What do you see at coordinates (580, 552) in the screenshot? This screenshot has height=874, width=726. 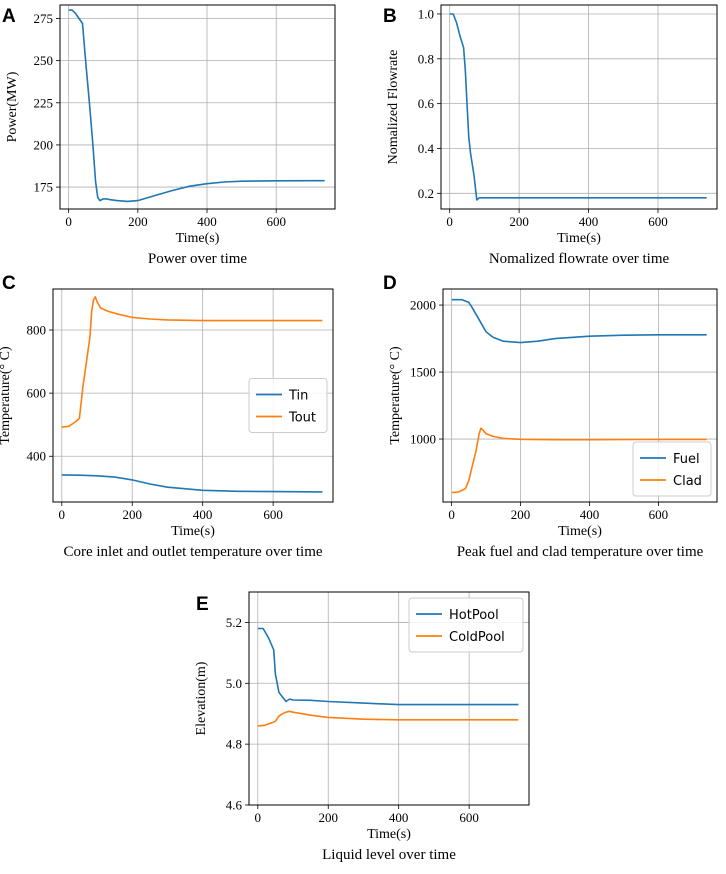 I see `panel-title: Peak fuel and clad temperature over time` at bounding box center [580, 552].